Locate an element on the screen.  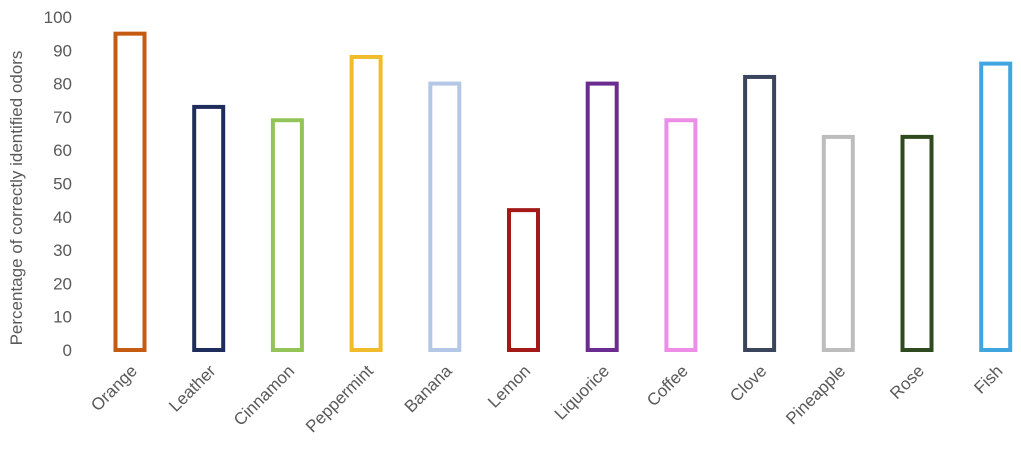
y-tick-label: 60 is located at coordinates (62, 150).